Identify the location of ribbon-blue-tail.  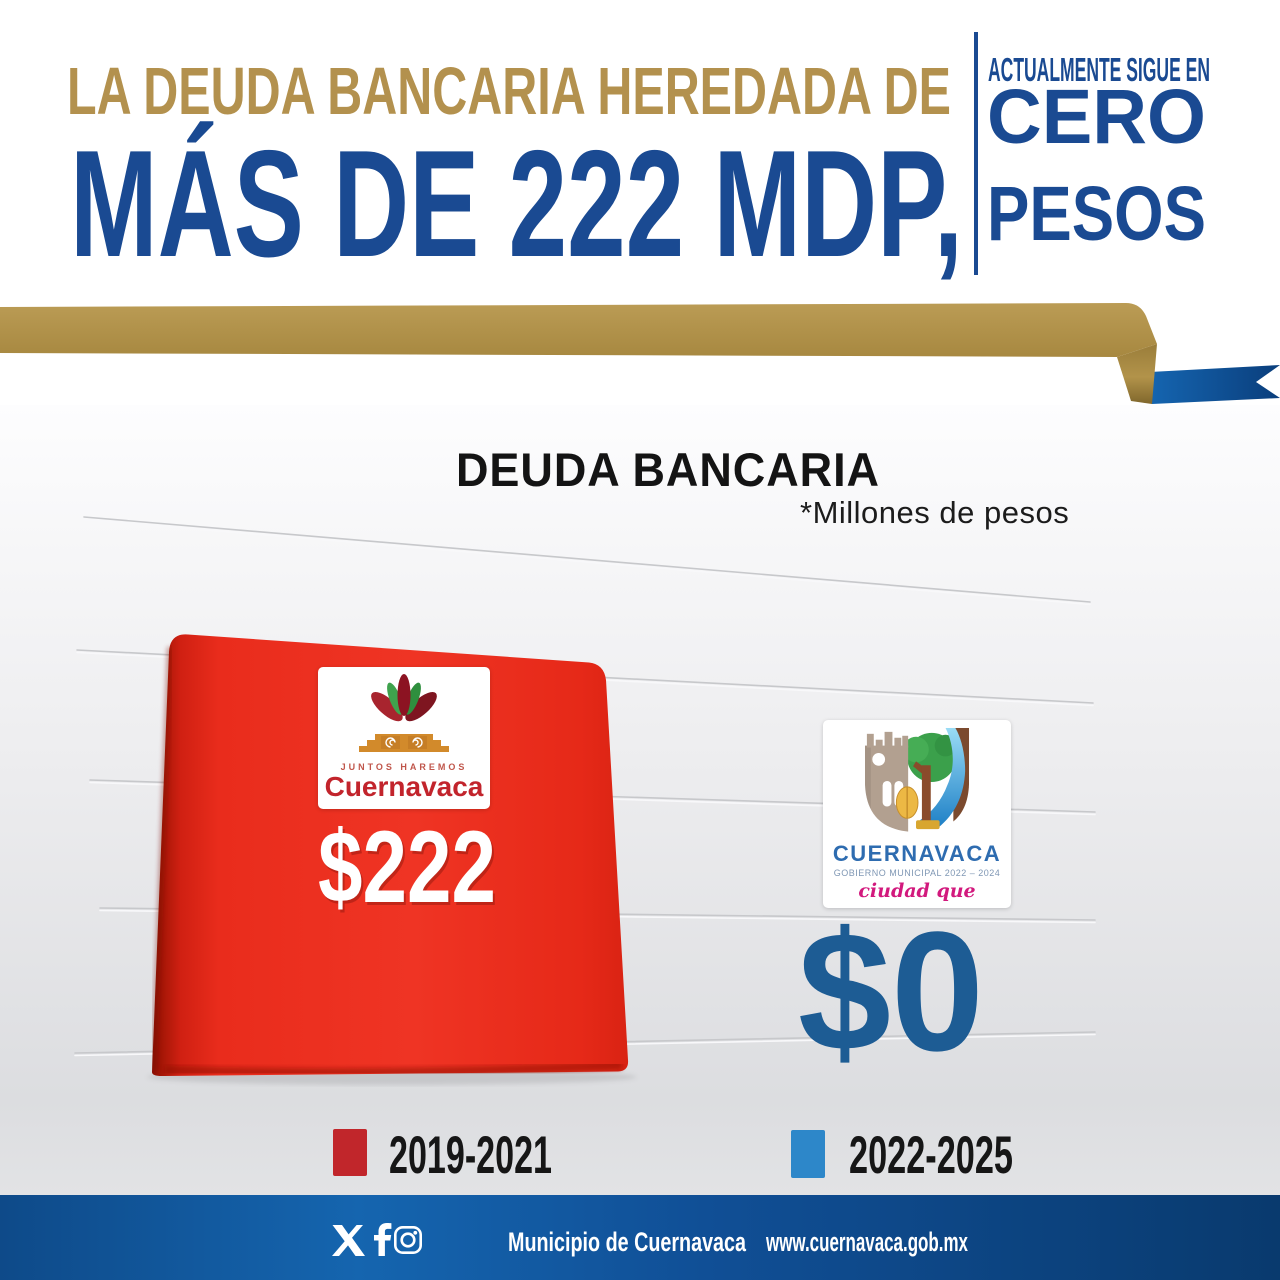
(1215, 384).